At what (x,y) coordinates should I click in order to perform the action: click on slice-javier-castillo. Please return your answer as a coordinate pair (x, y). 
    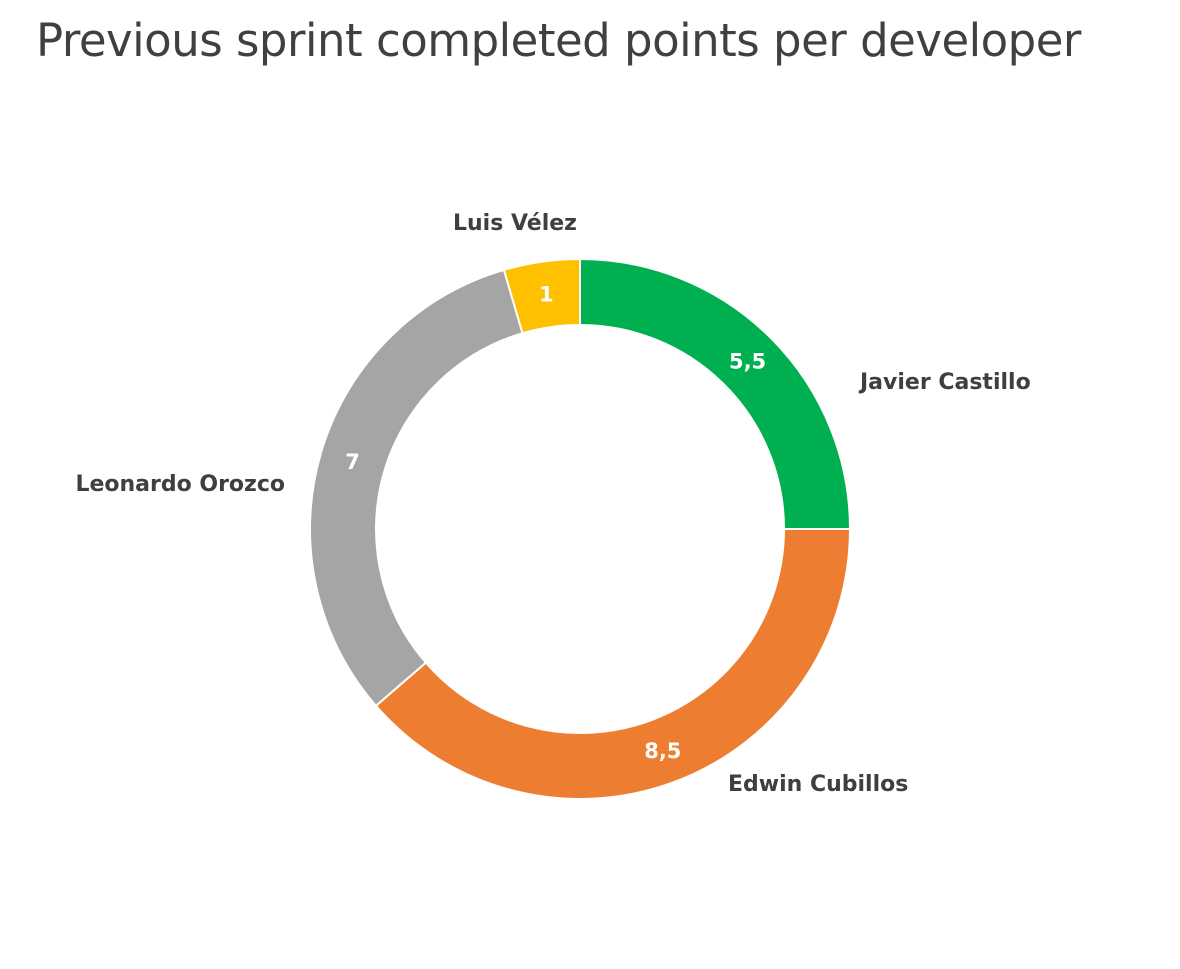
    Looking at the image, I should click on (715, 393).